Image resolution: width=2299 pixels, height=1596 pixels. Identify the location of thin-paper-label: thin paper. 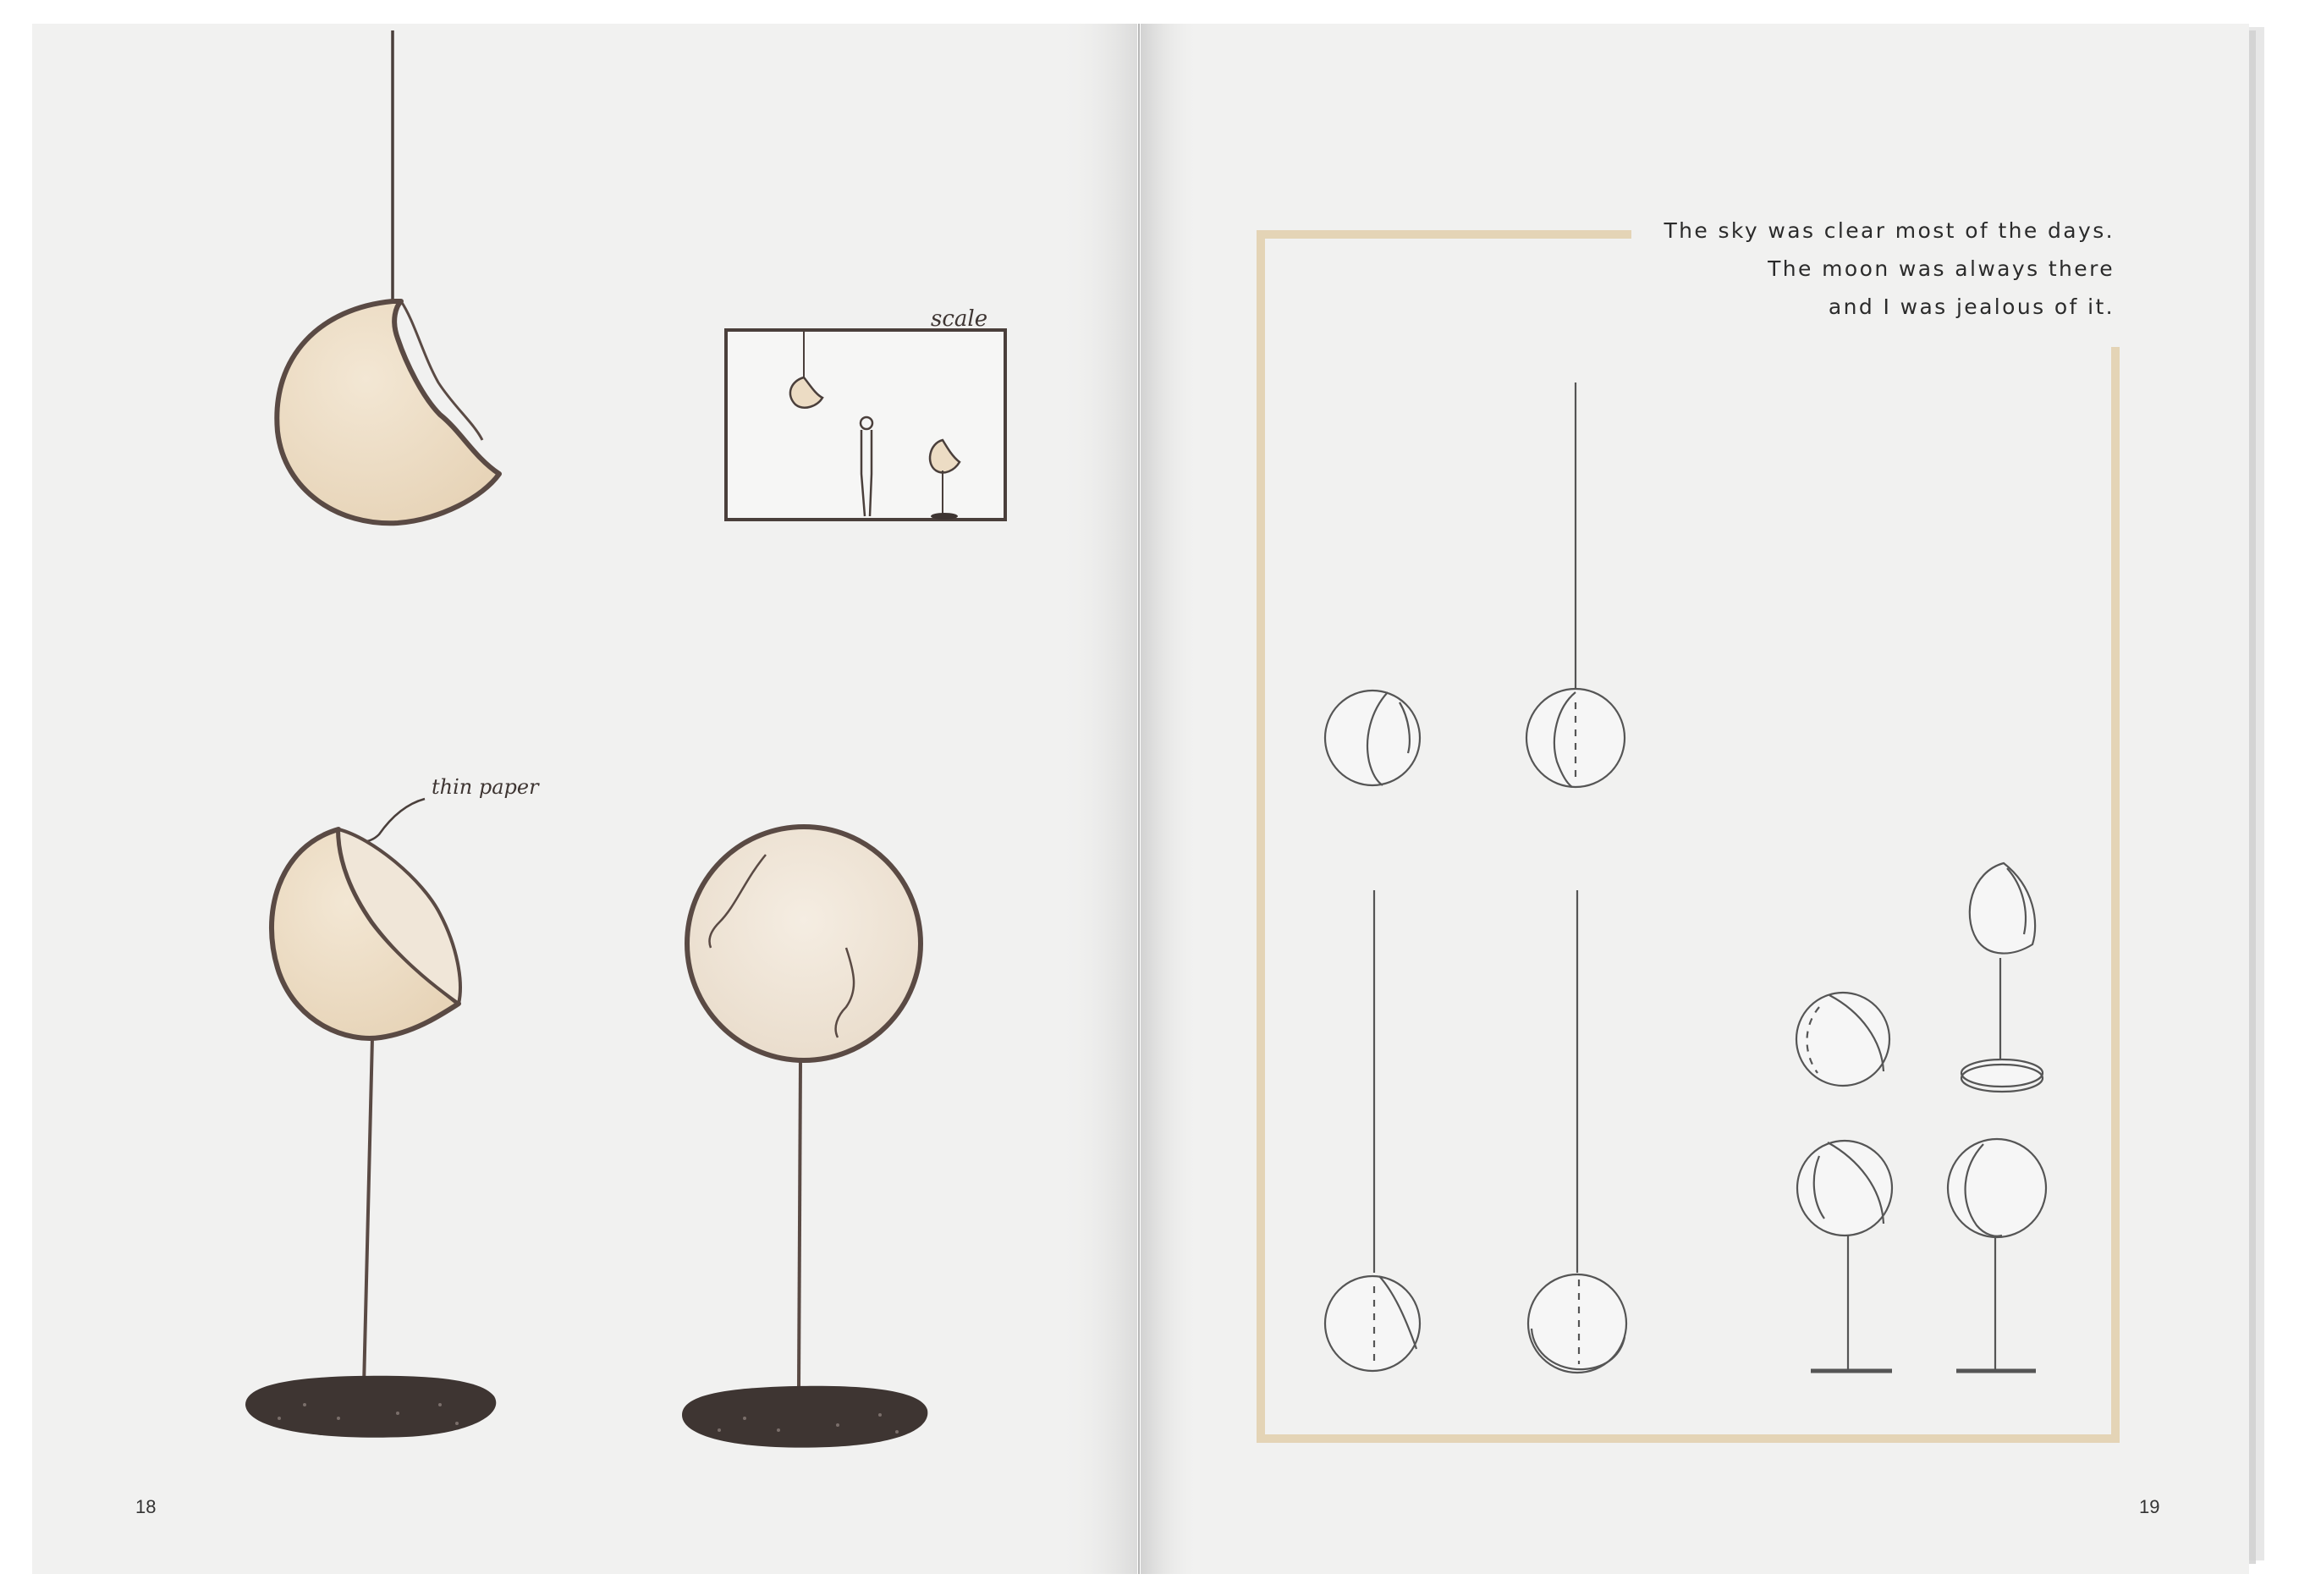
(486, 787).